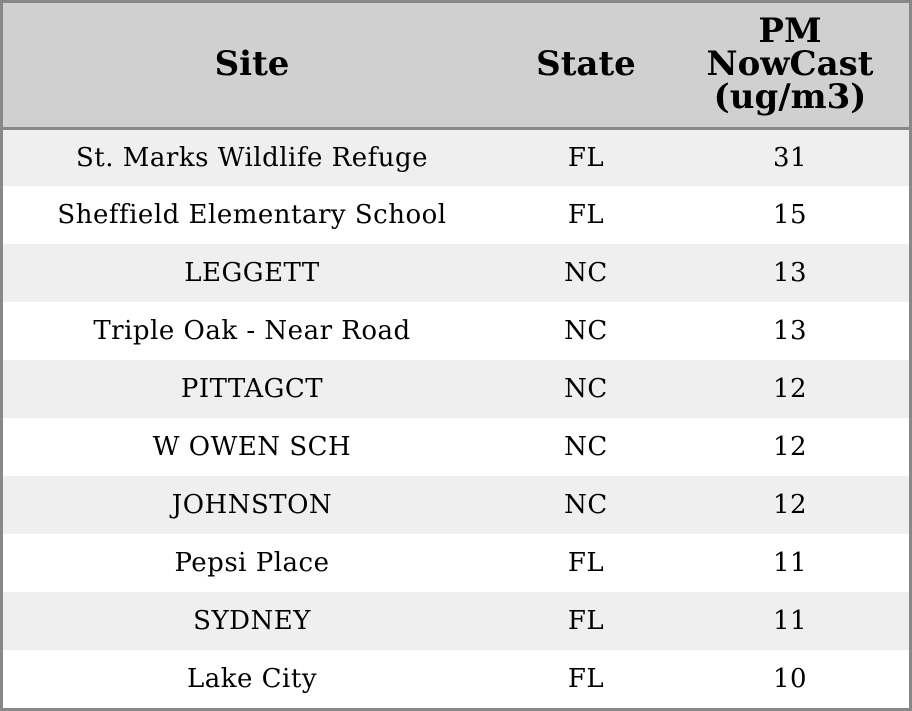 The width and height of the screenshot is (912, 711). Describe the element at coordinates (252, 215) in the screenshot. I see `cell-site: Sheffield Elementary School` at that location.